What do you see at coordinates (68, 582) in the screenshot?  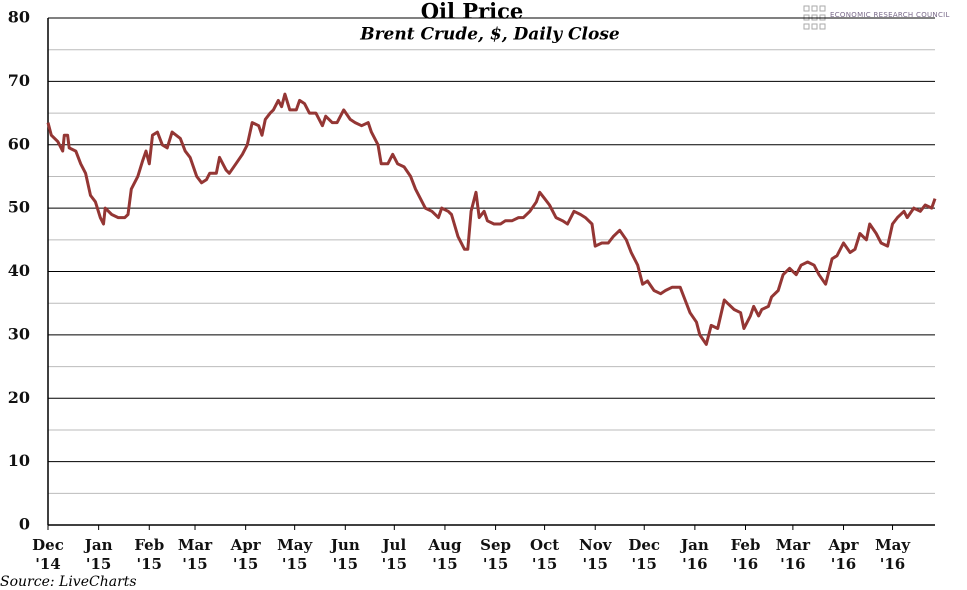 I see `source: Source: LiveCharts` at bounding box center [68, 582].